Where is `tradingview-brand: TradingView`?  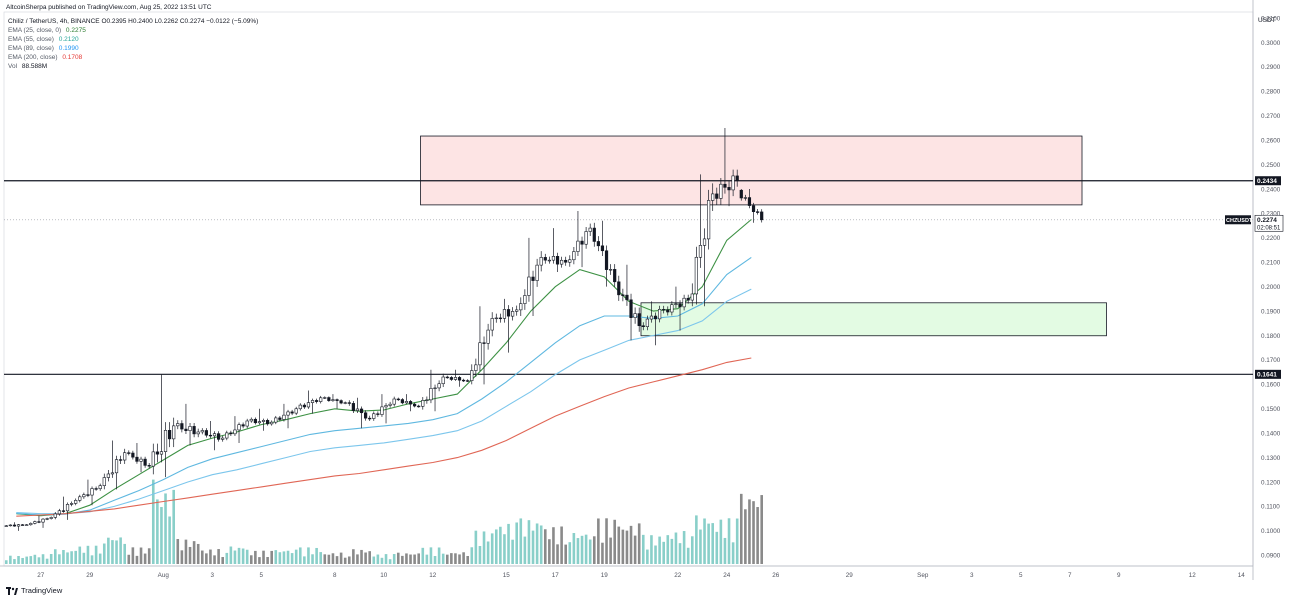
tradingview-brand: TradingView is located at coordinates (34, 590).